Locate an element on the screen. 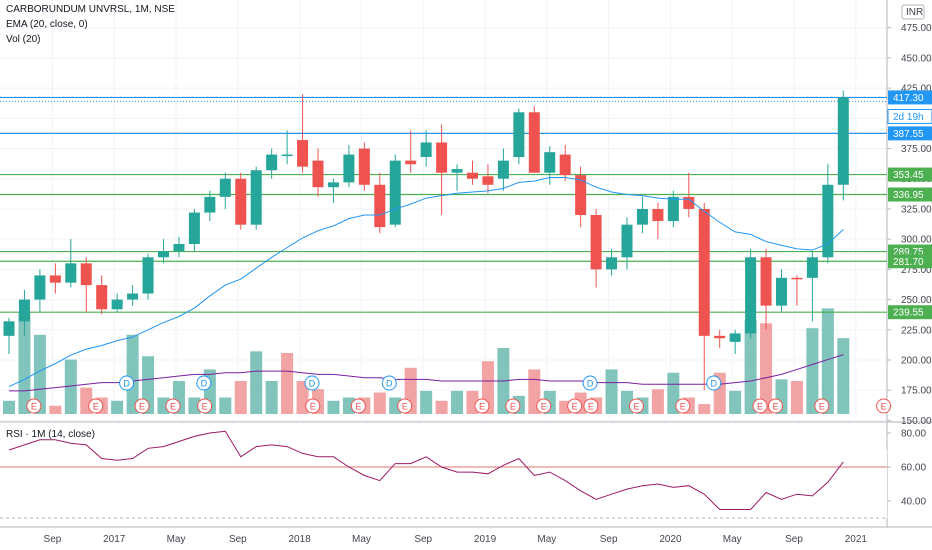 The image size is (932, 550). countdown-tag is located at coordinates (909, 116).